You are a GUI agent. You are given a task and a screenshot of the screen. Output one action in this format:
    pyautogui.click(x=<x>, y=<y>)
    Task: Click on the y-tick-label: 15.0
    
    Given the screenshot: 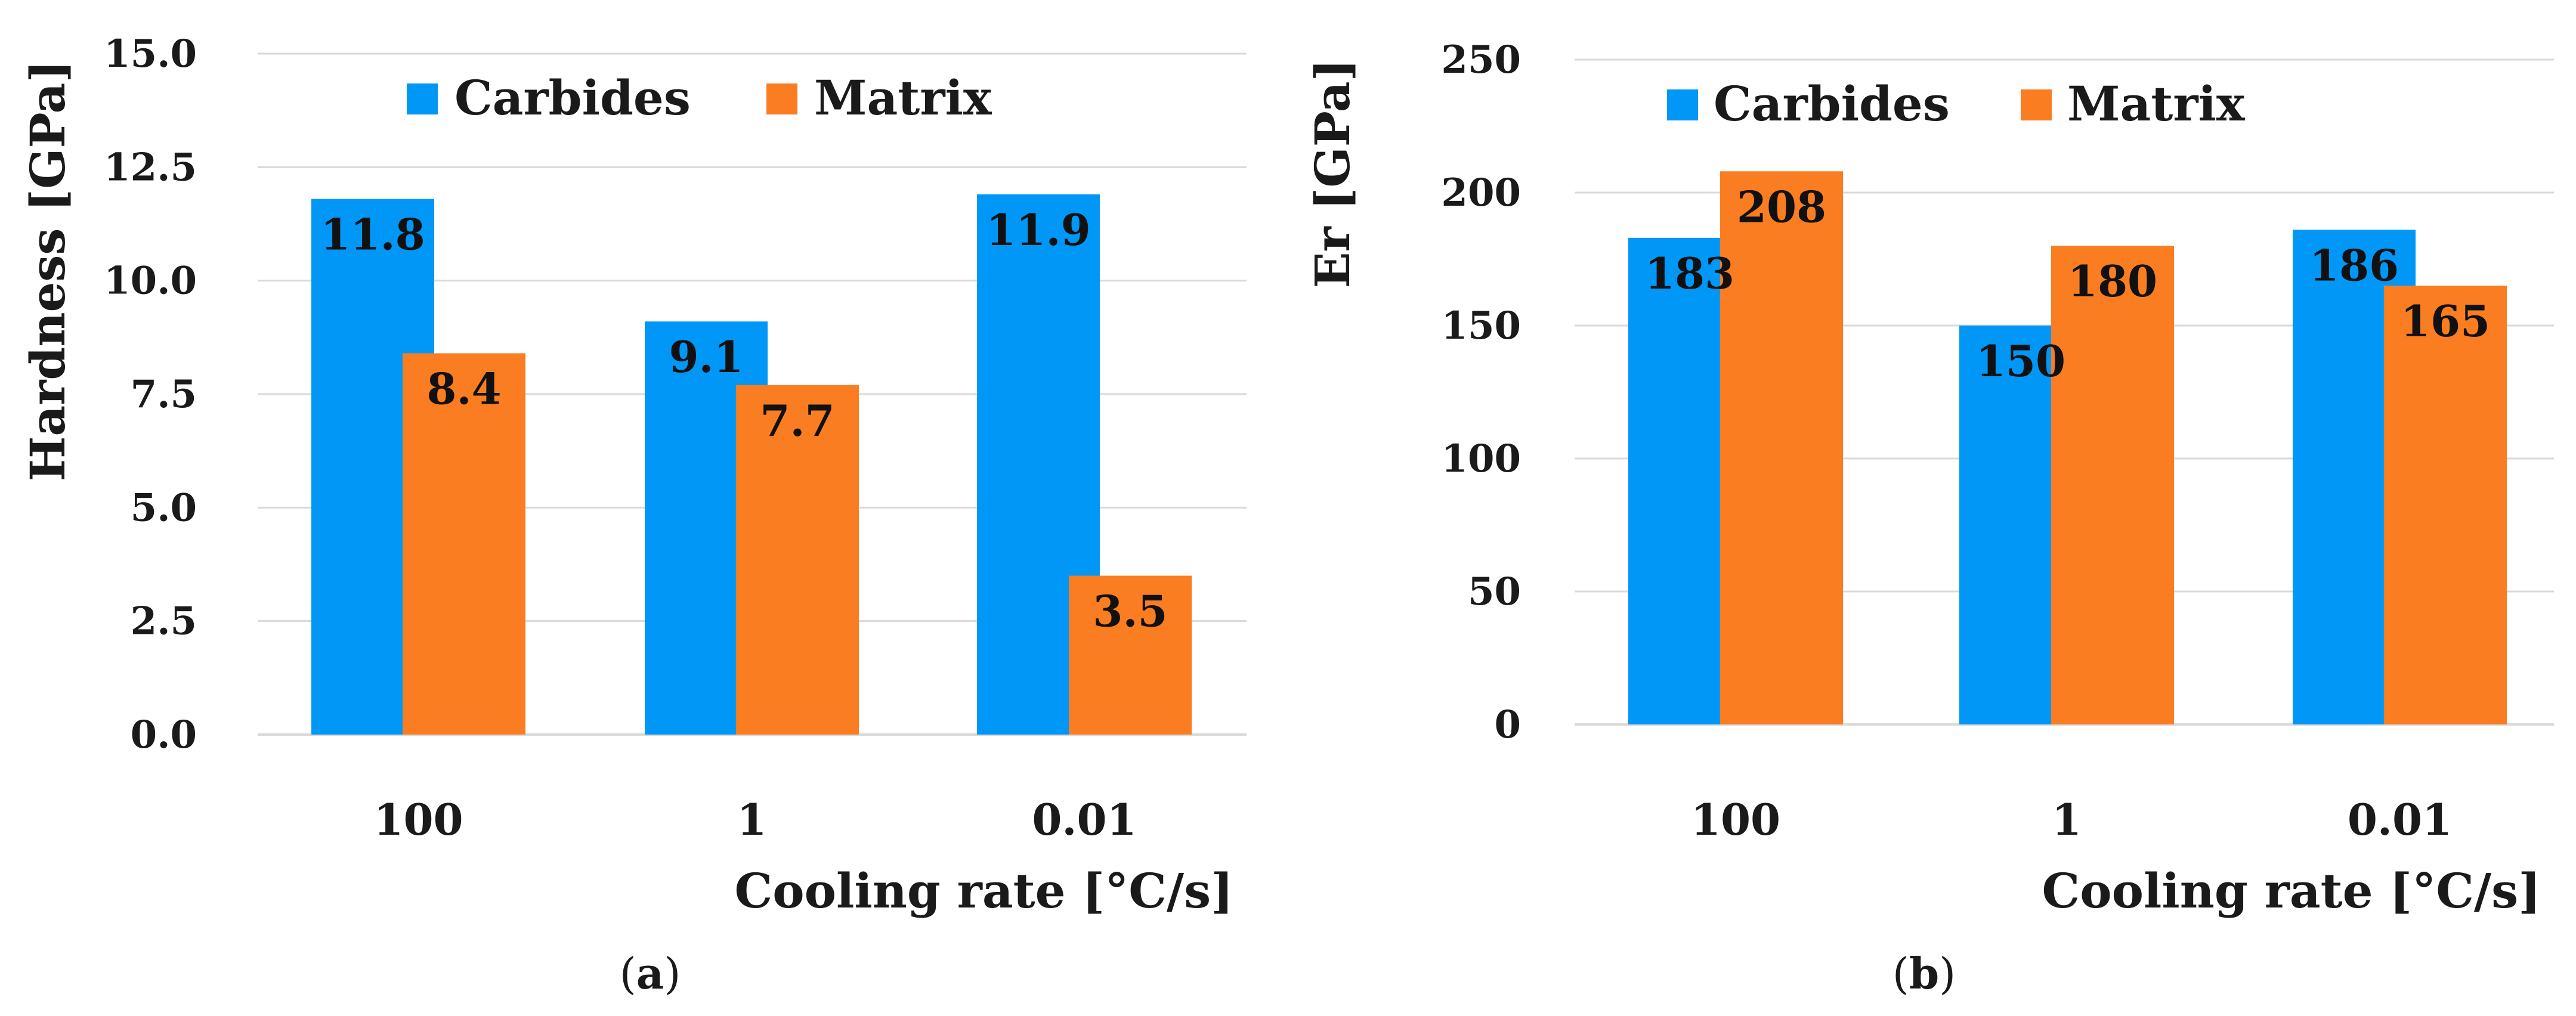 What is the action you would take?
    pyautogui.click(x=150, y=54)
    